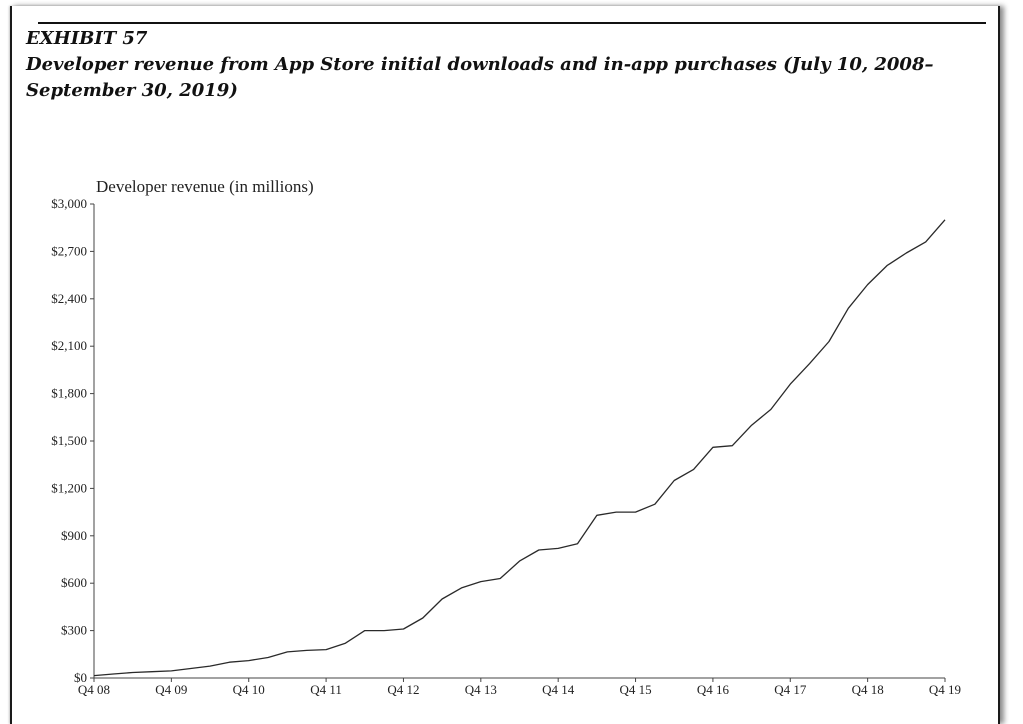 This screenshot has height=724, width=1023. Describe the element at coordinates (74, 630) in the screenshot. I see `y-tick-label: $300` at that location.